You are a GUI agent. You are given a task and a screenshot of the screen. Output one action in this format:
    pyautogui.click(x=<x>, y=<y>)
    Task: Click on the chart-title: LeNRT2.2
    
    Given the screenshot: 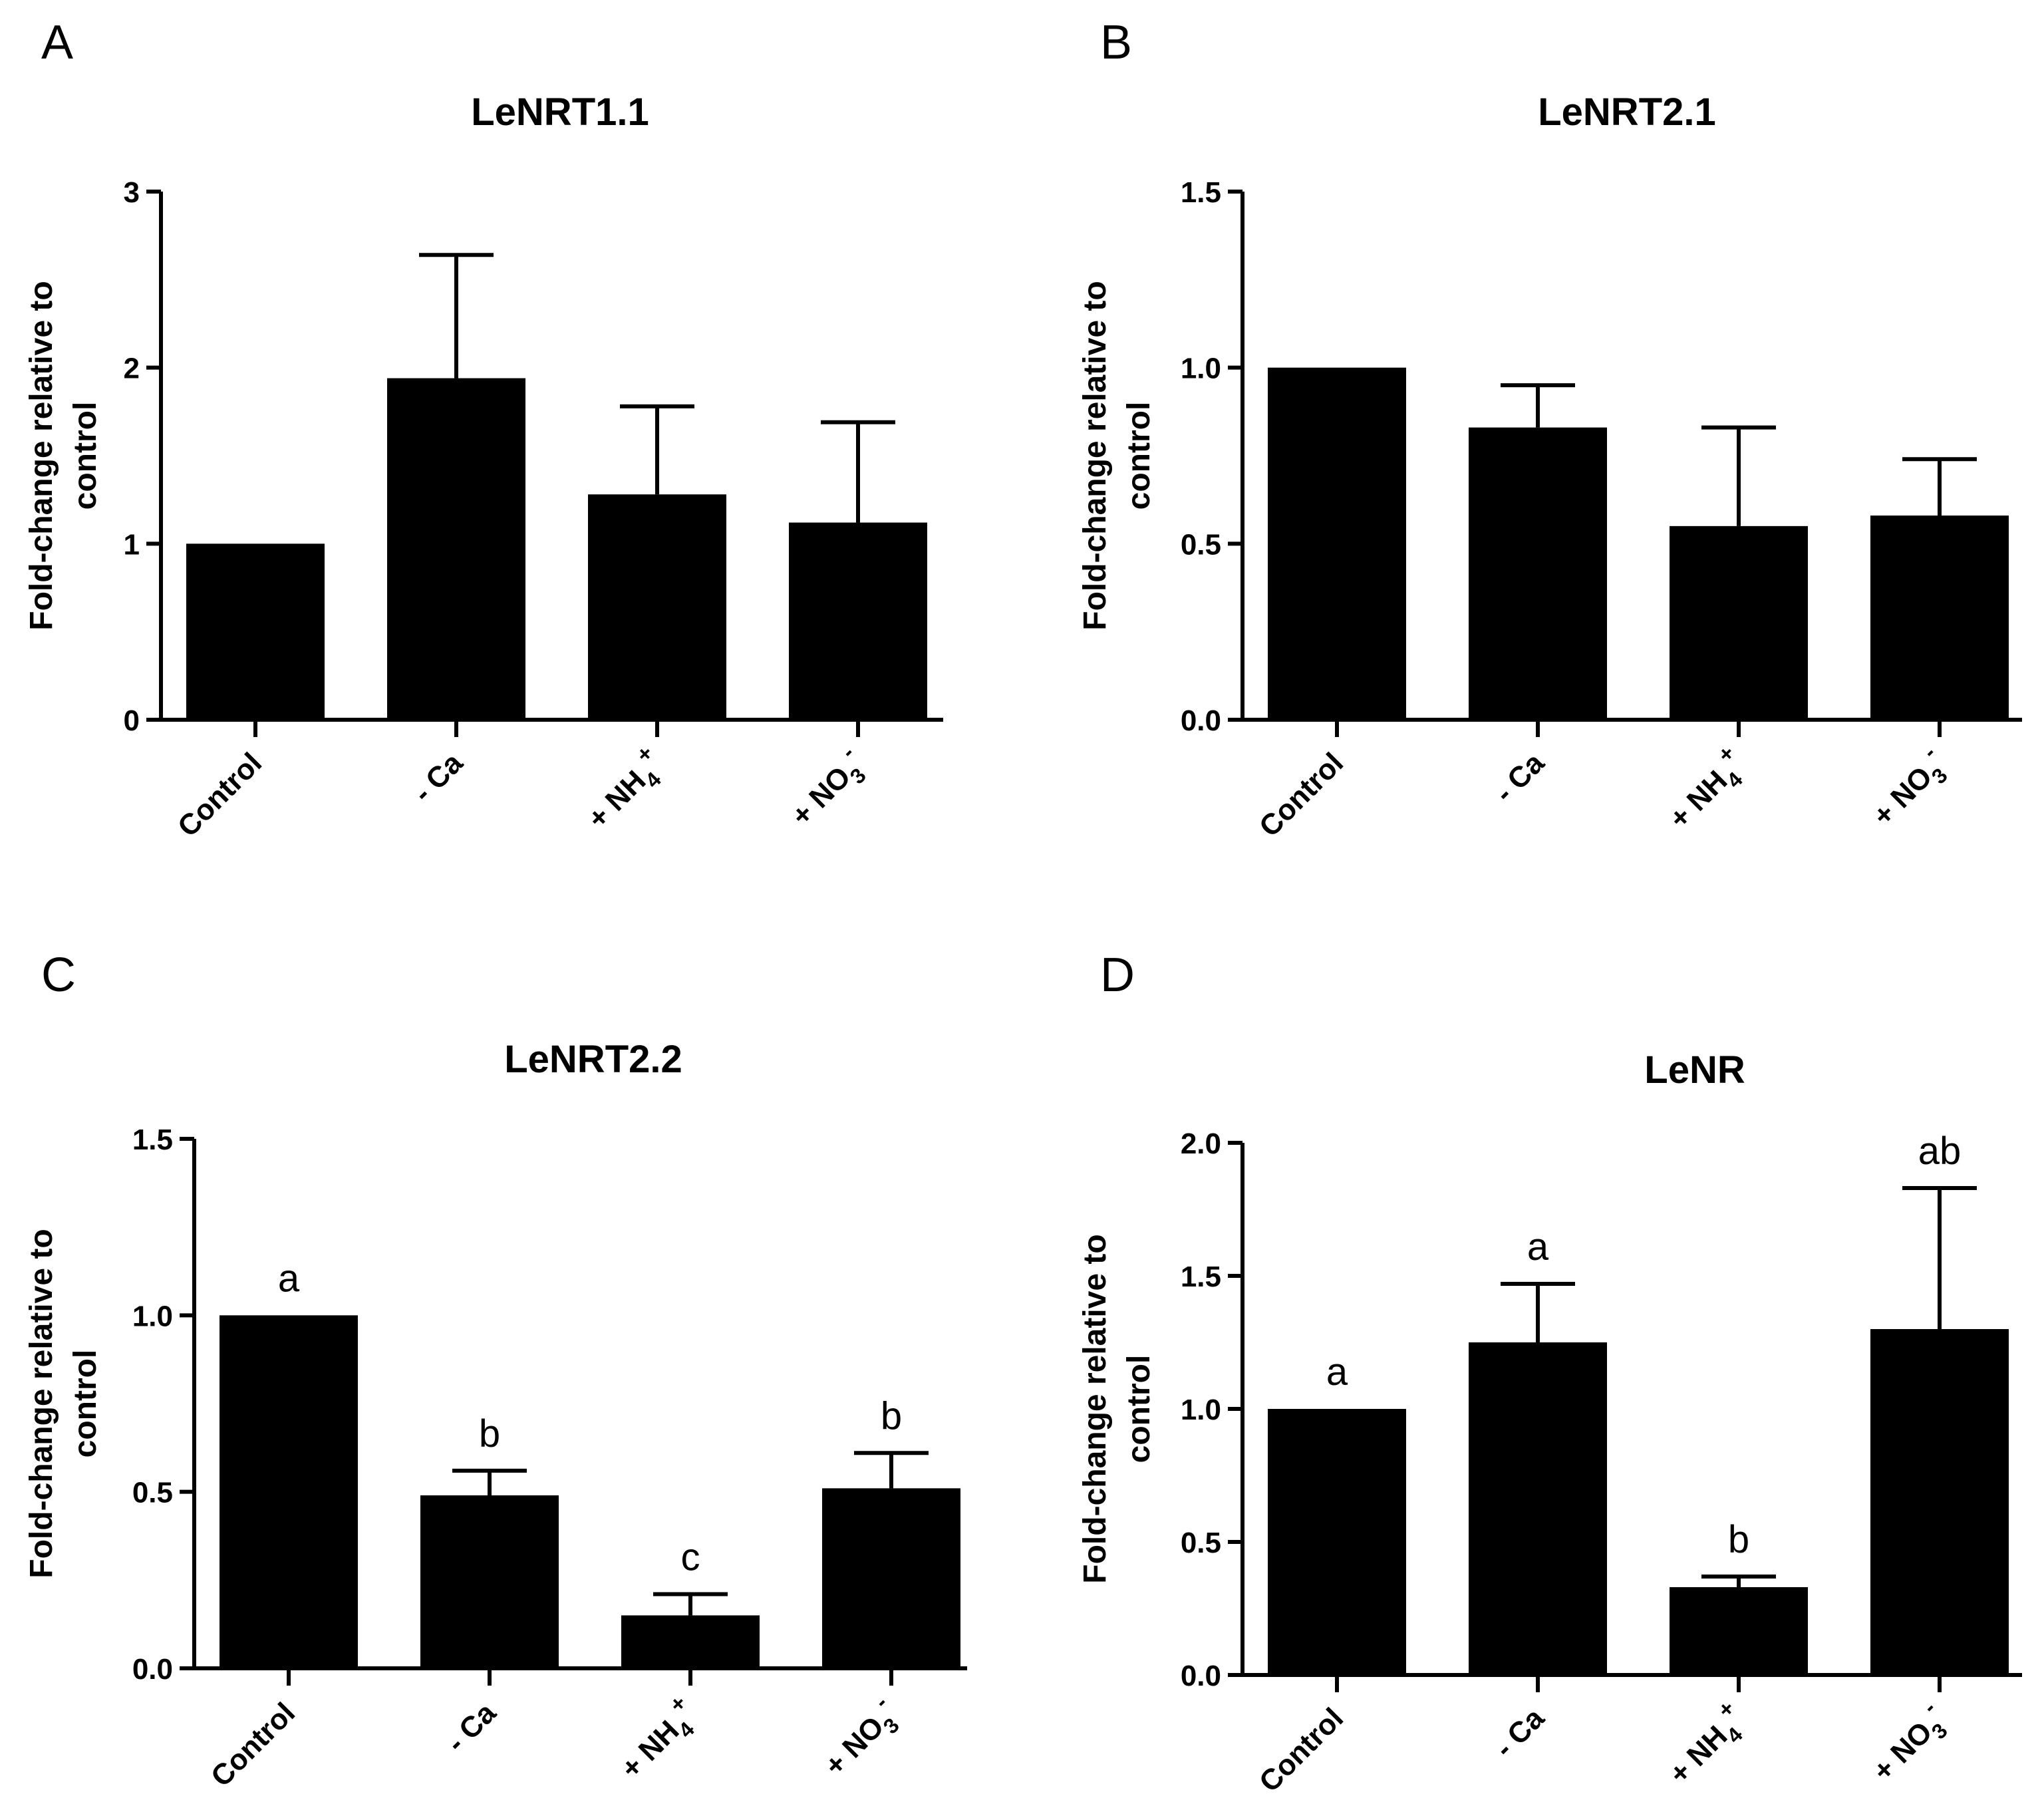 What is the action you would take?
    pyautogui.click(x=593, y=1059)
    